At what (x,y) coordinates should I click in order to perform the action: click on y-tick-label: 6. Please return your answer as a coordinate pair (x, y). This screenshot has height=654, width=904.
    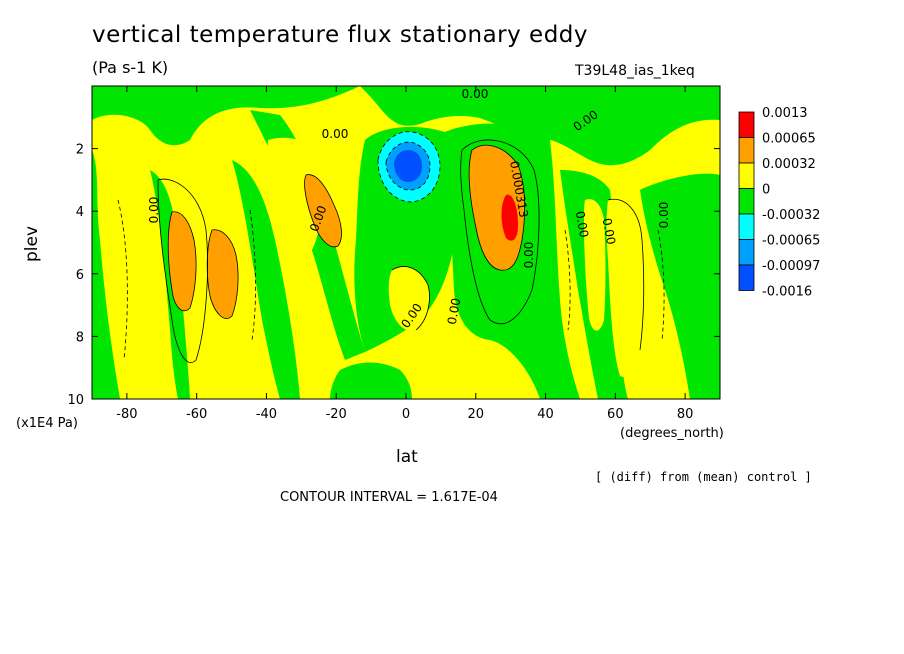
    Looking at the image, I should click on (80, 275).